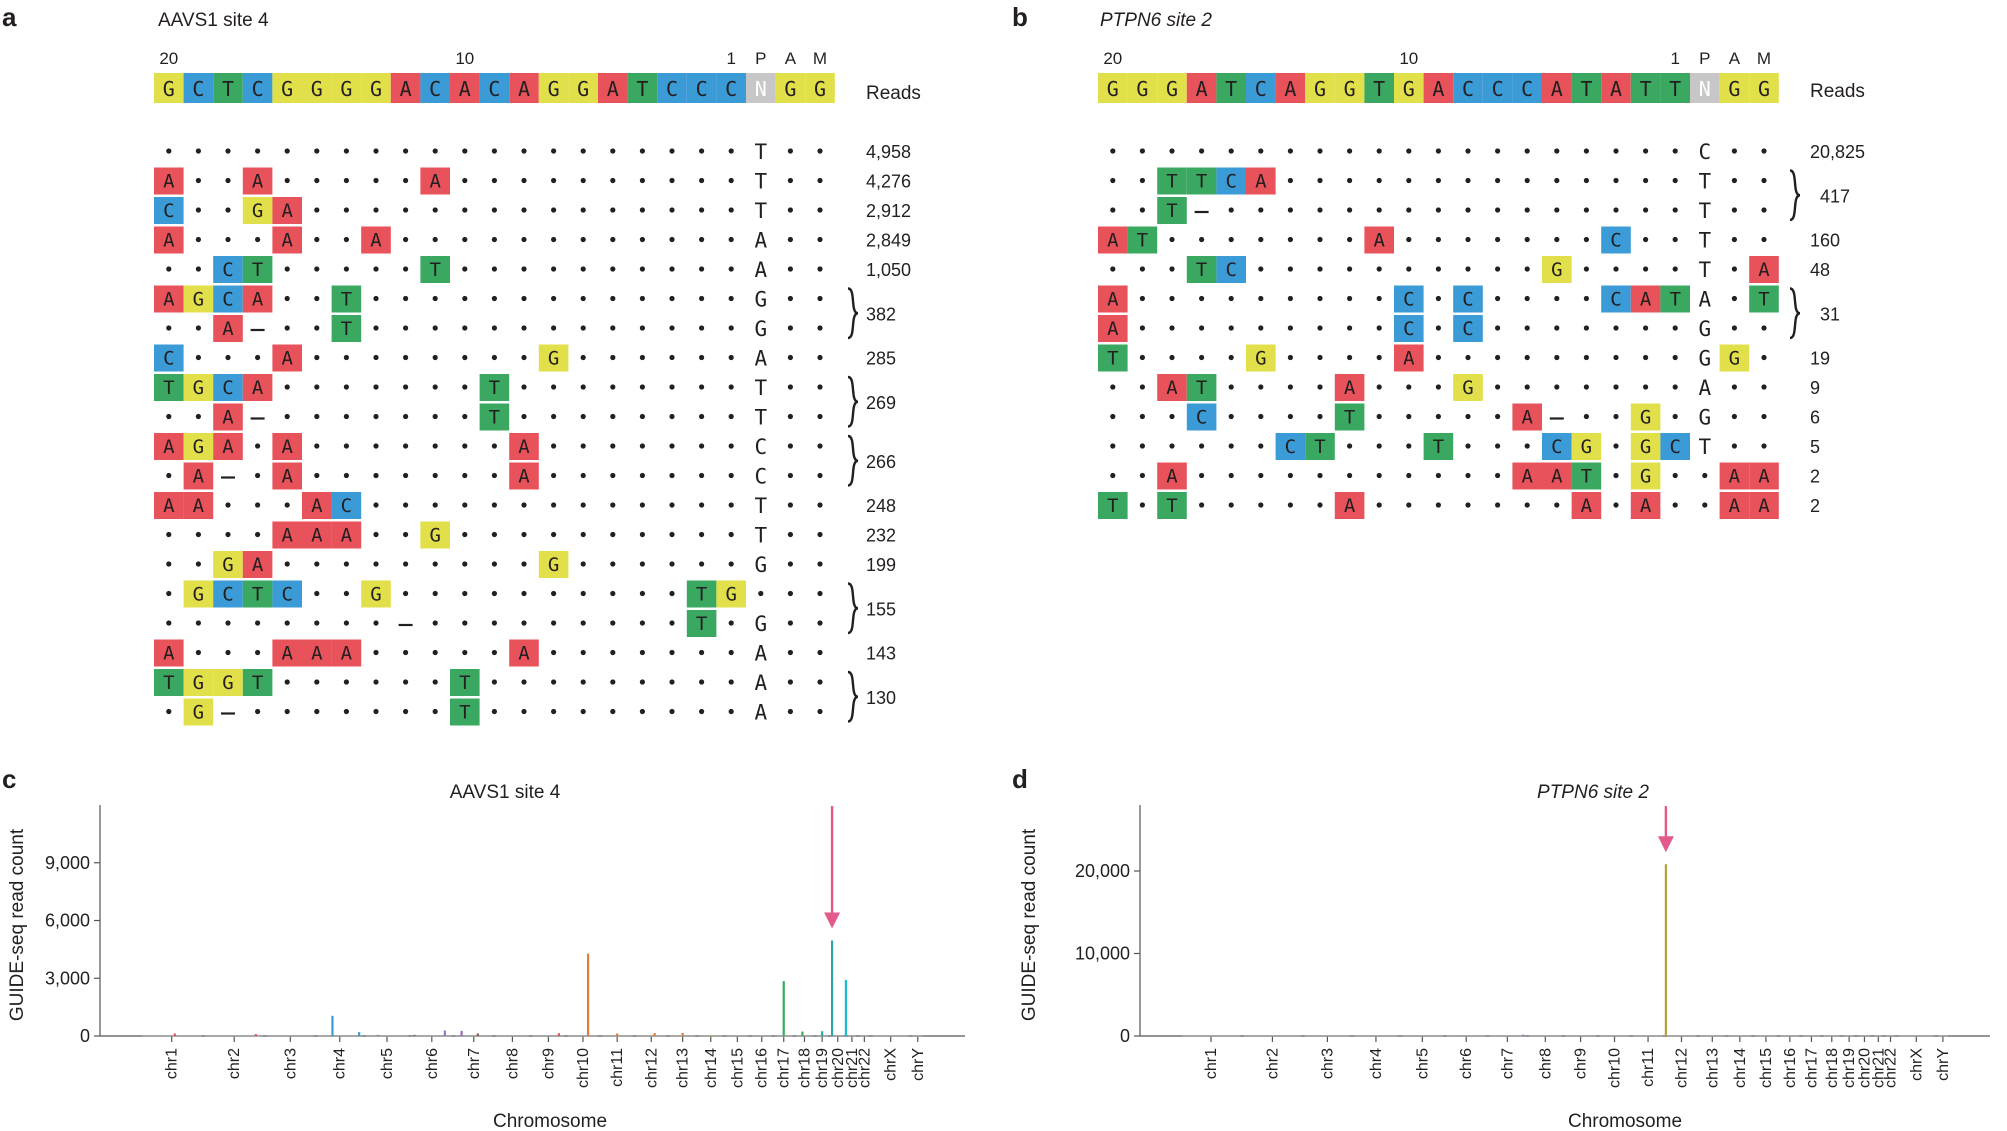  I want to click on ref-base-C: C, so click(731, 88).